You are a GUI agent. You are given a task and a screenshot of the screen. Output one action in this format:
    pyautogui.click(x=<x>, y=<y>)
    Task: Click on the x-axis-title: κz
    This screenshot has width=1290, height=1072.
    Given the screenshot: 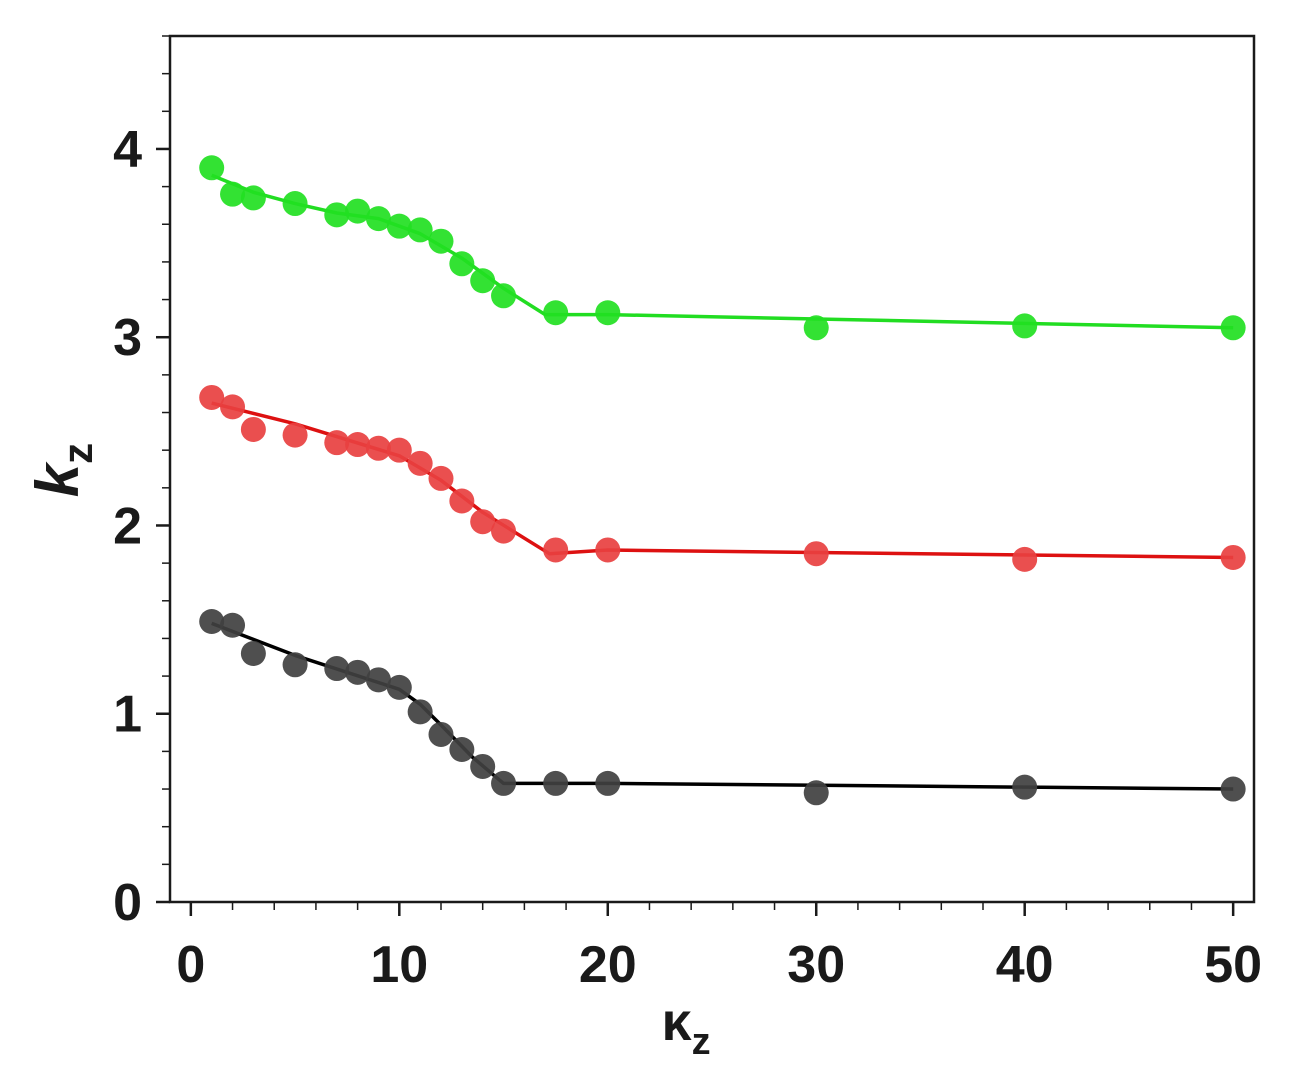 What is the action you would take?
    pyautogui.click(x=685, y=1027)
    